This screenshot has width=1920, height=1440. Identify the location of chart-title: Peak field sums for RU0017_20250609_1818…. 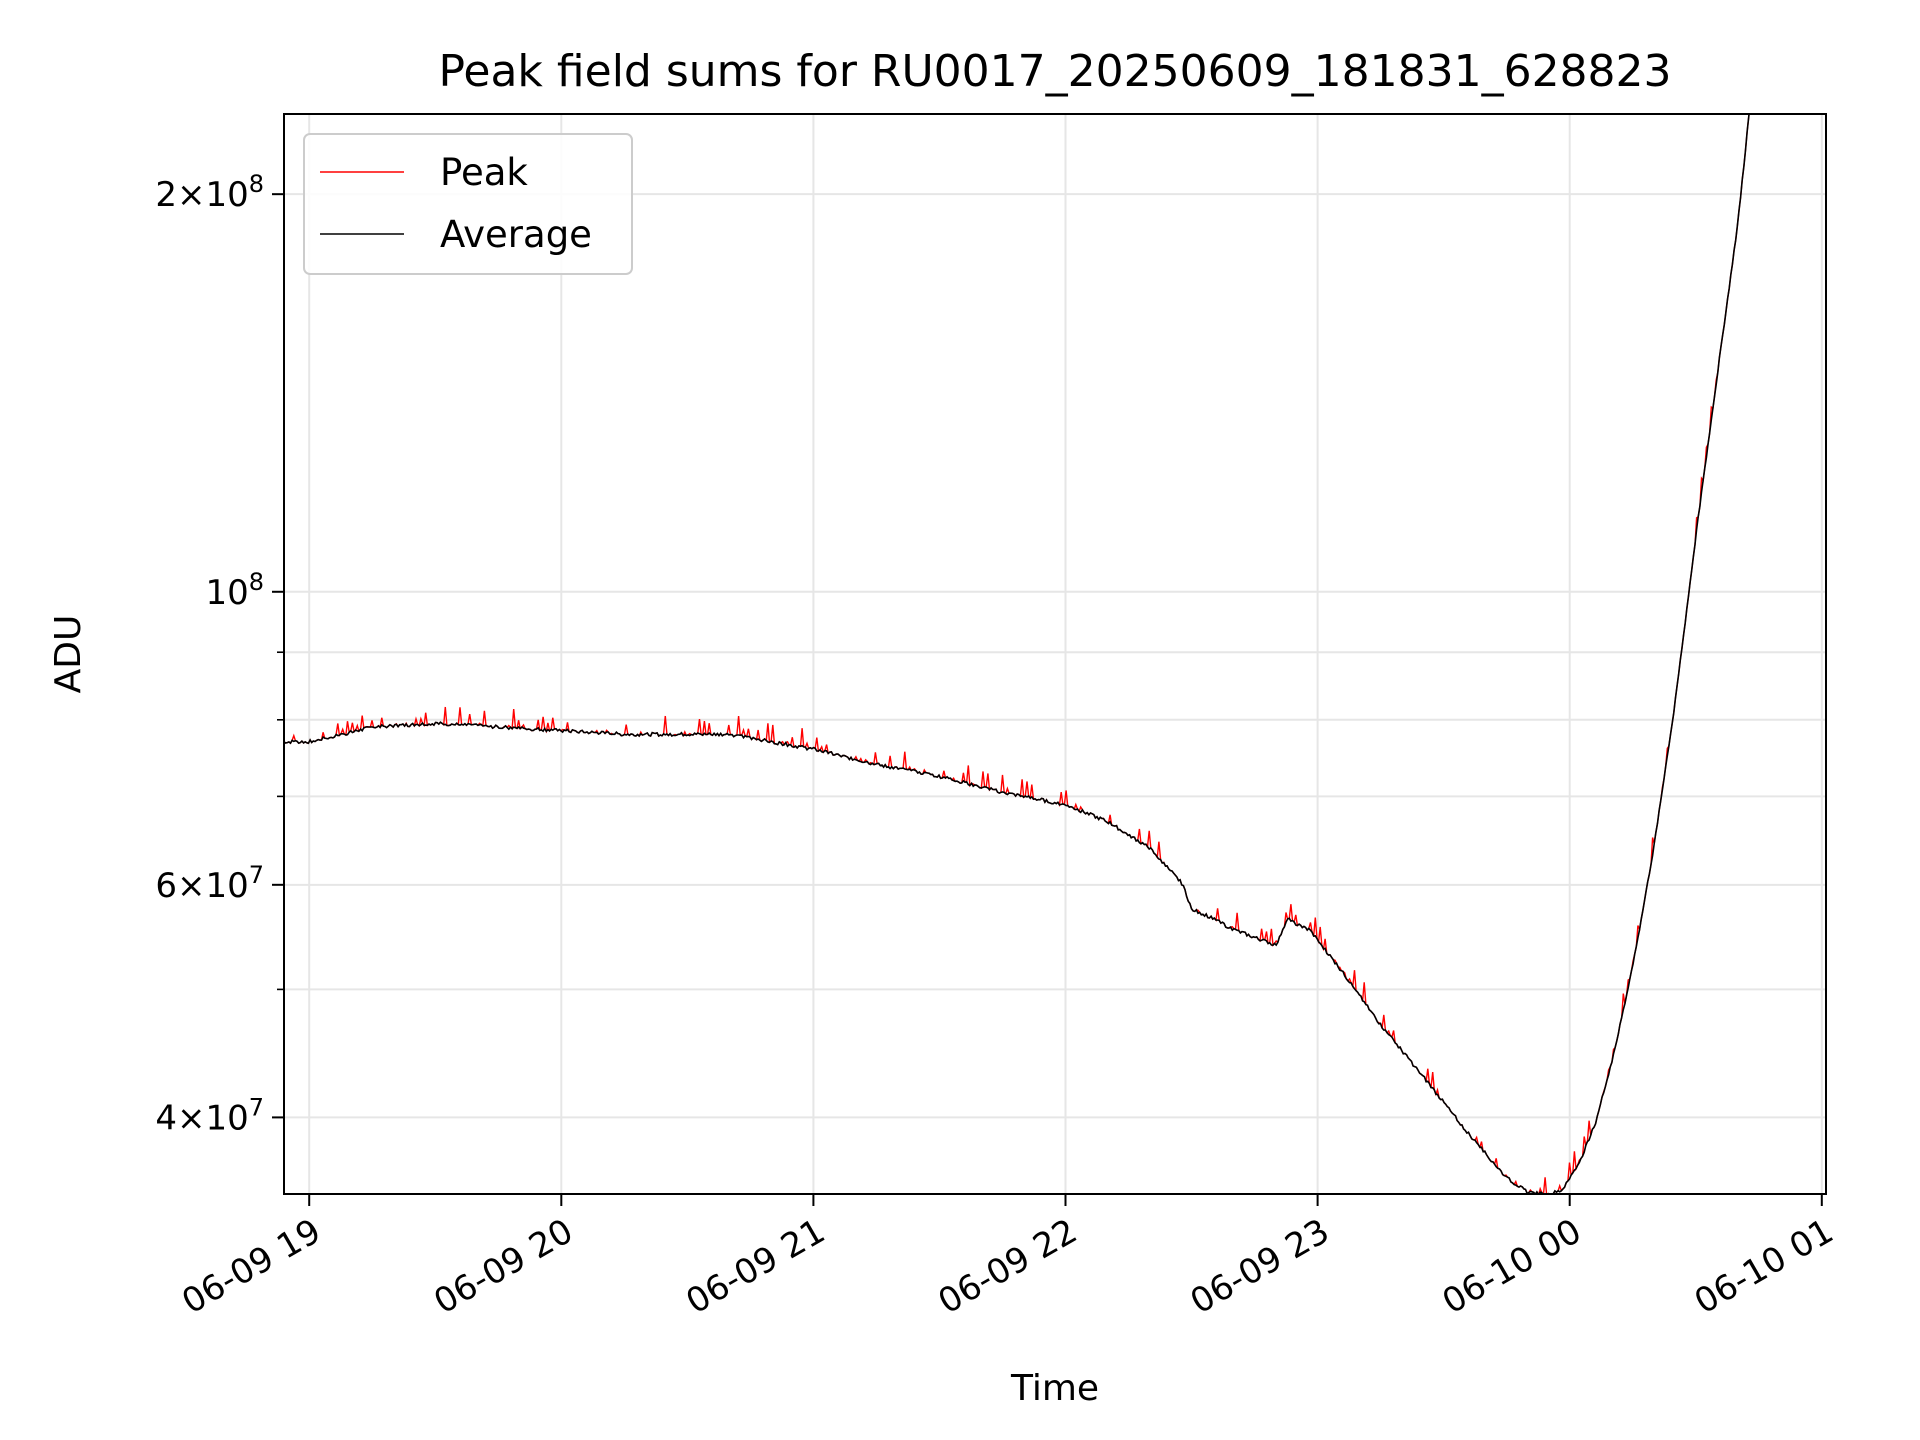
(1054, 71).